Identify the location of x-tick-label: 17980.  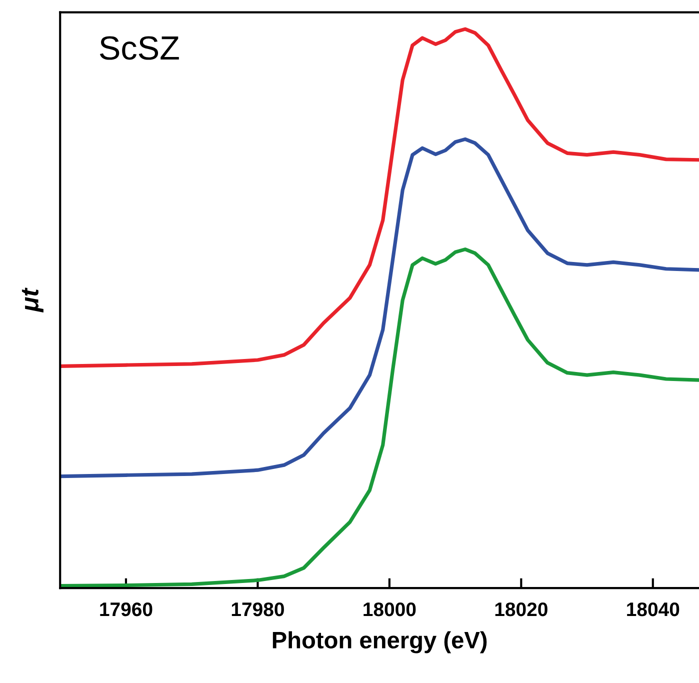
(258, 609).